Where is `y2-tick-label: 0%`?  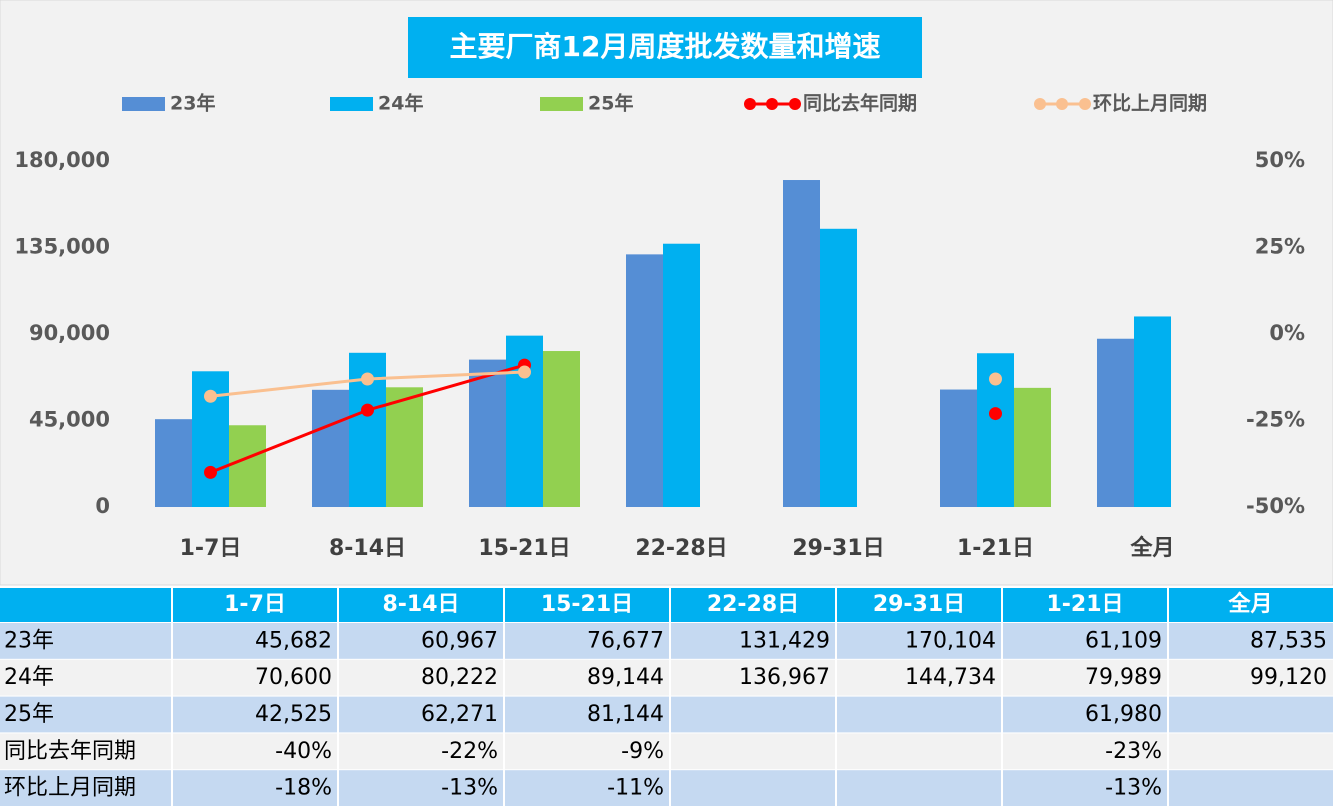 y2-tick-label: 0% is located at coordinates (1287, 333).